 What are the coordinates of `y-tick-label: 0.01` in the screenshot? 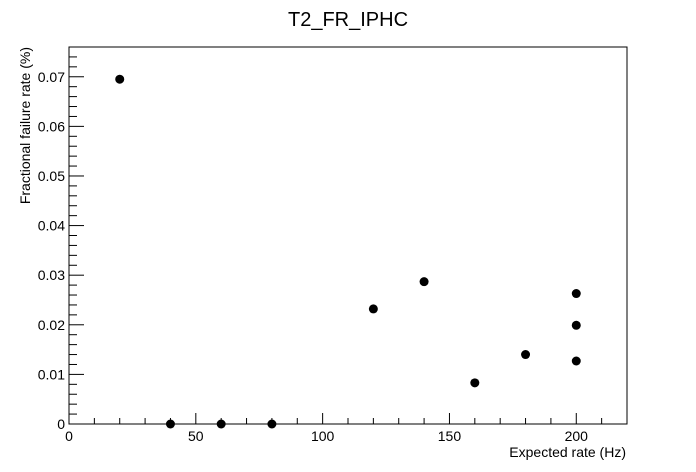 It's located at (51, 374).